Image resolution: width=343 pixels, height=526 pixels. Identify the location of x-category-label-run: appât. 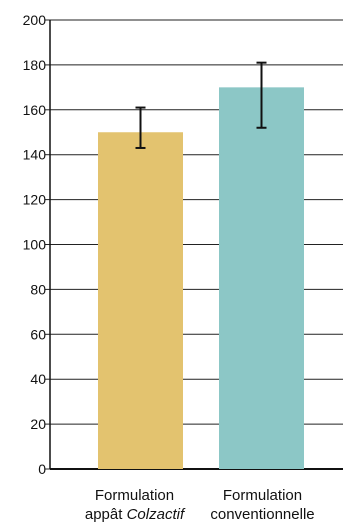
(106, 514).